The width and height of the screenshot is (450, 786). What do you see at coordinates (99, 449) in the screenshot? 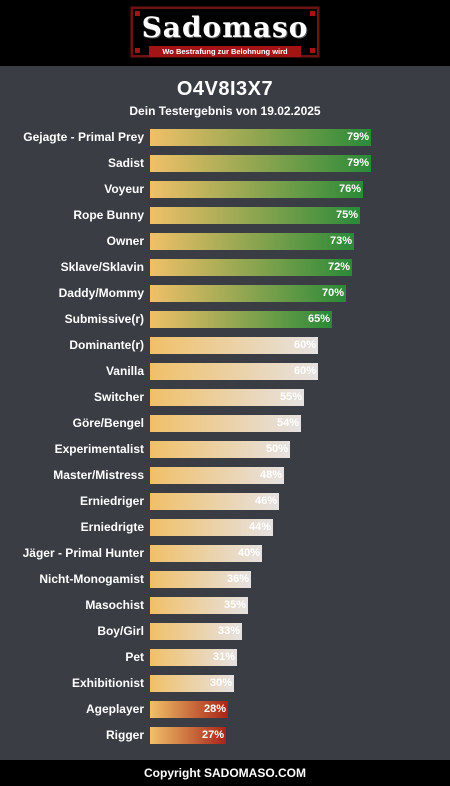
I see `category-label: Experimentalist` at bounding box center [99, 449].